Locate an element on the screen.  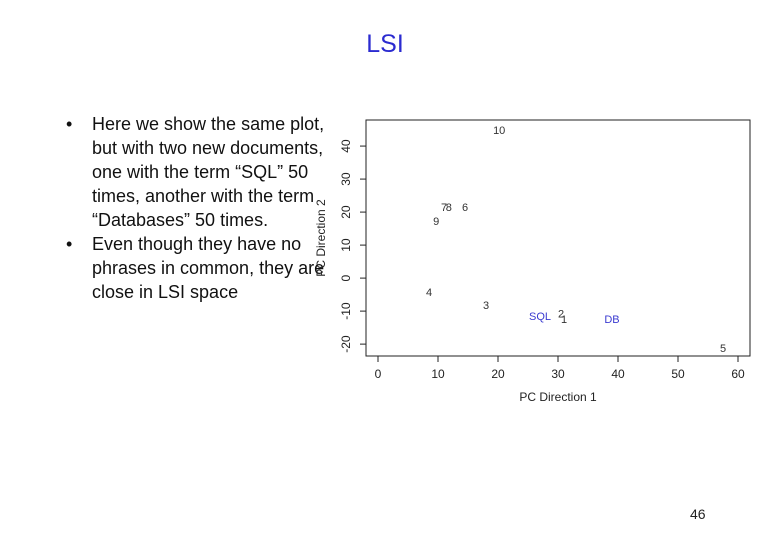
slide-title: LSI is located at coordinates (385, 44).